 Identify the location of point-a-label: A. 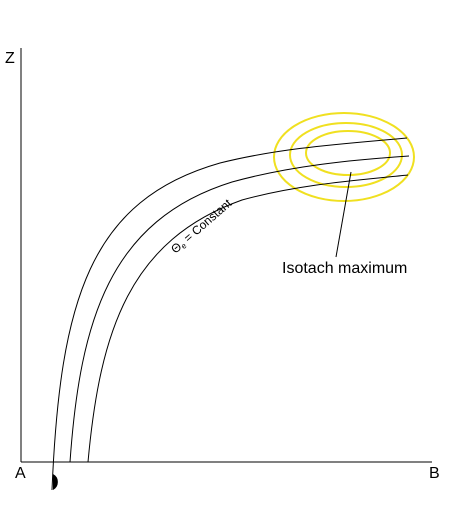
(20, 473).